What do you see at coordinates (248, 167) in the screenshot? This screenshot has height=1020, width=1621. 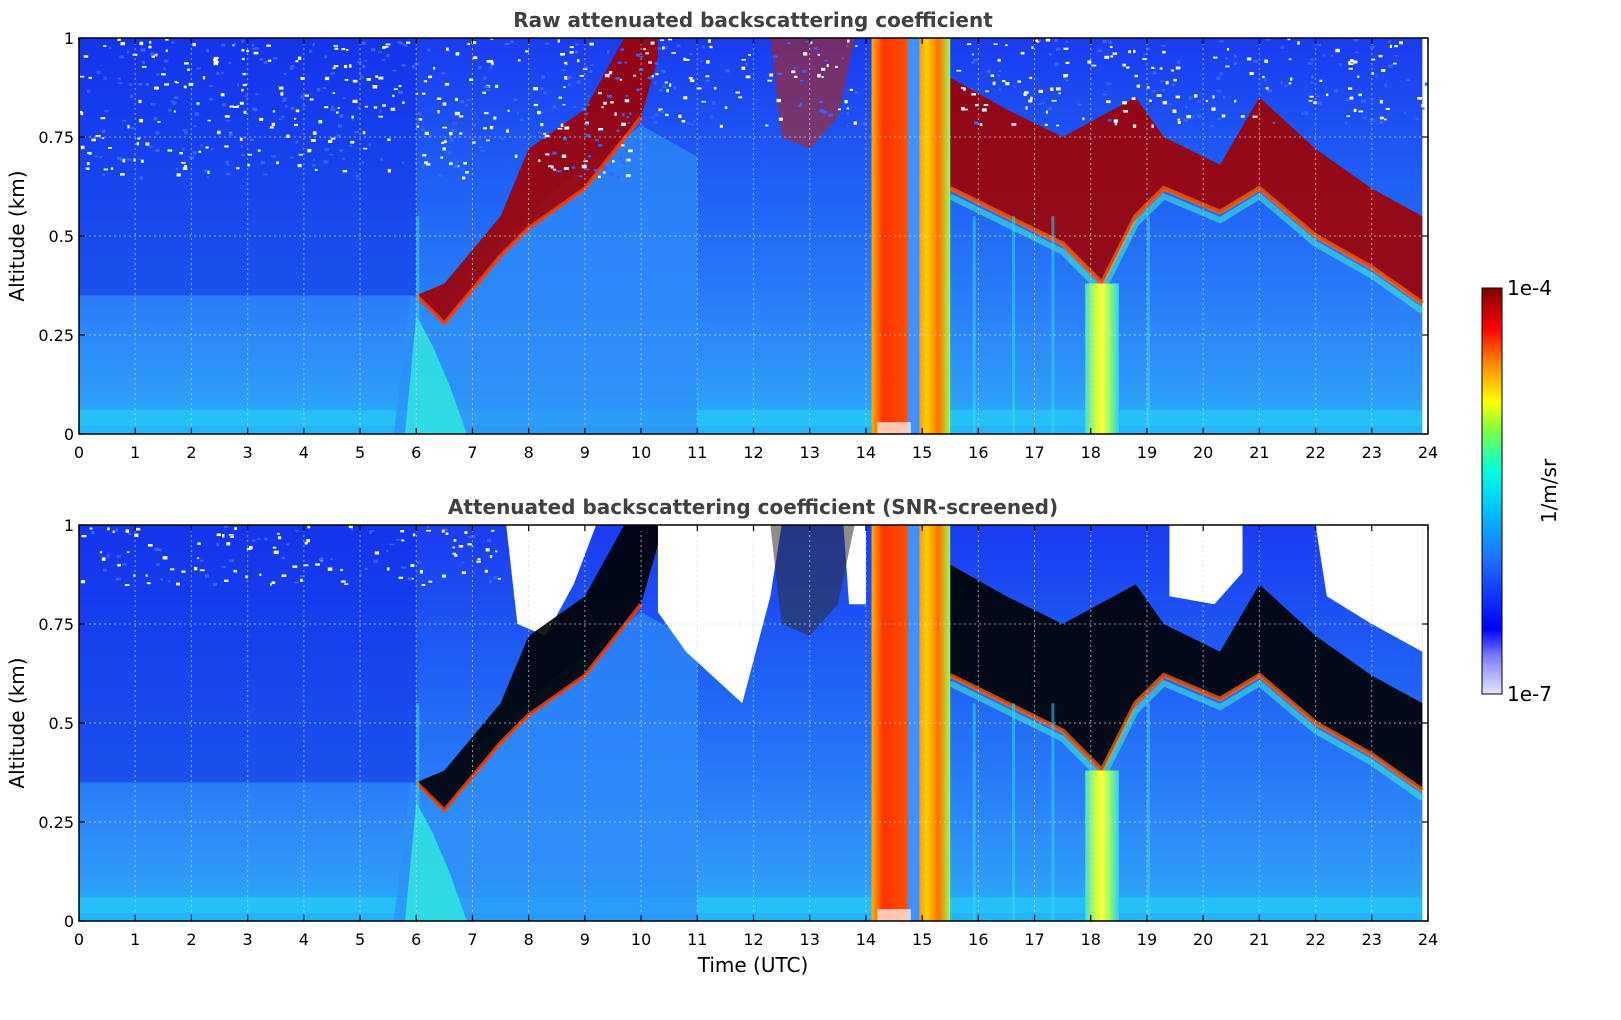 I see `clear-air-region` at bounding box center [248, 167].